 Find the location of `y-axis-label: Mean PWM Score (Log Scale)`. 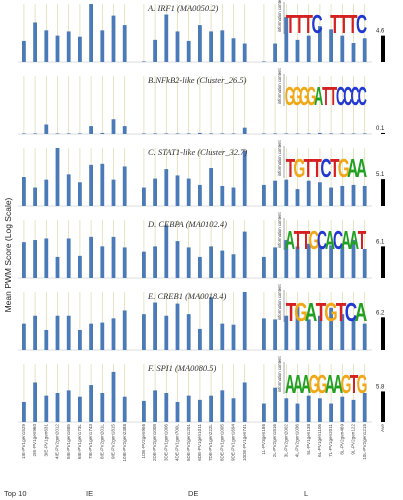

y-axis-label: Mean PWM Score (Log Scale) is located at coordinates (8, 255).